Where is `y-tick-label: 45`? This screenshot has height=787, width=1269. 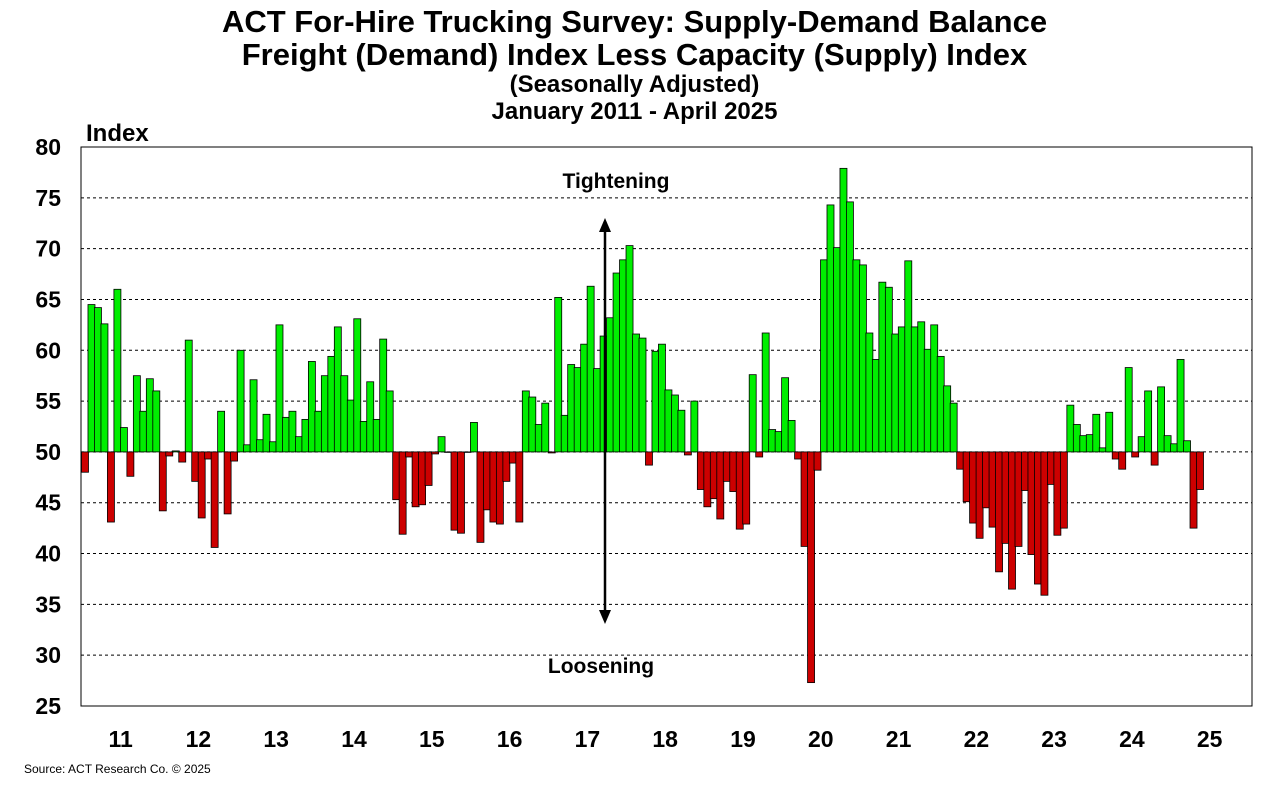
y-tick-label: 45 is located at coordinates (48, 503).